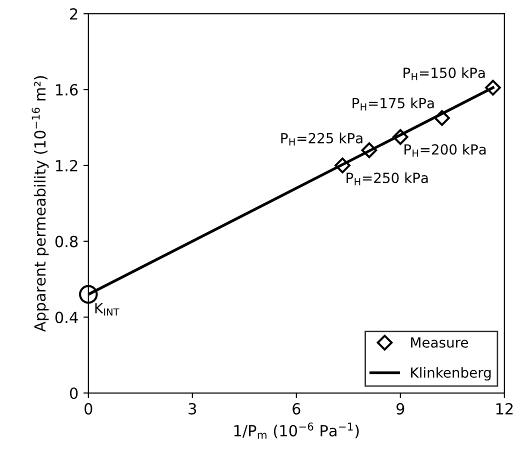 This screenshot has height=457, width=520. Describe the element at coordinates (400, 409) in the screenshot. I see `x-tick-label: 9` at that location.